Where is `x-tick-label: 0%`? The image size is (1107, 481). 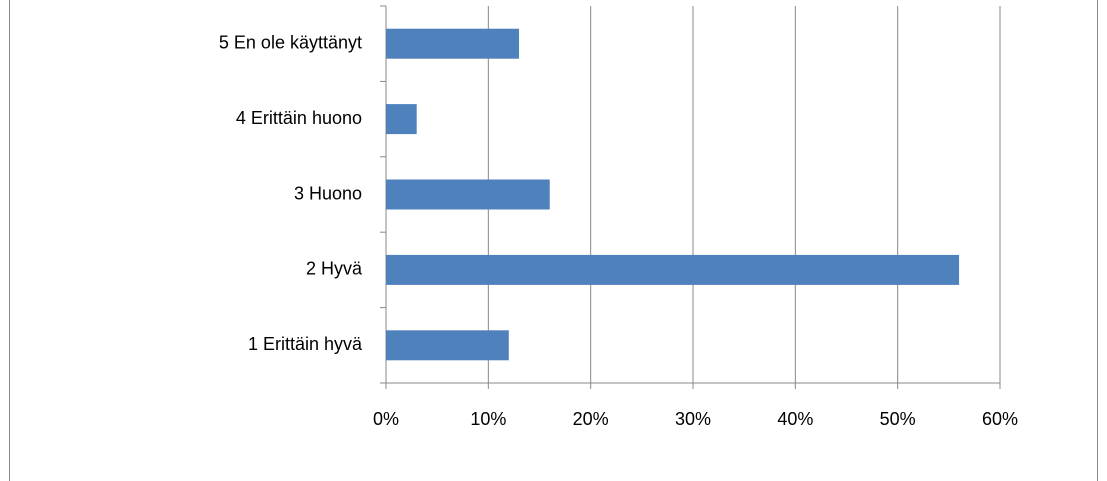
x-tick-label: 0% is located at coordinates (386, 419).